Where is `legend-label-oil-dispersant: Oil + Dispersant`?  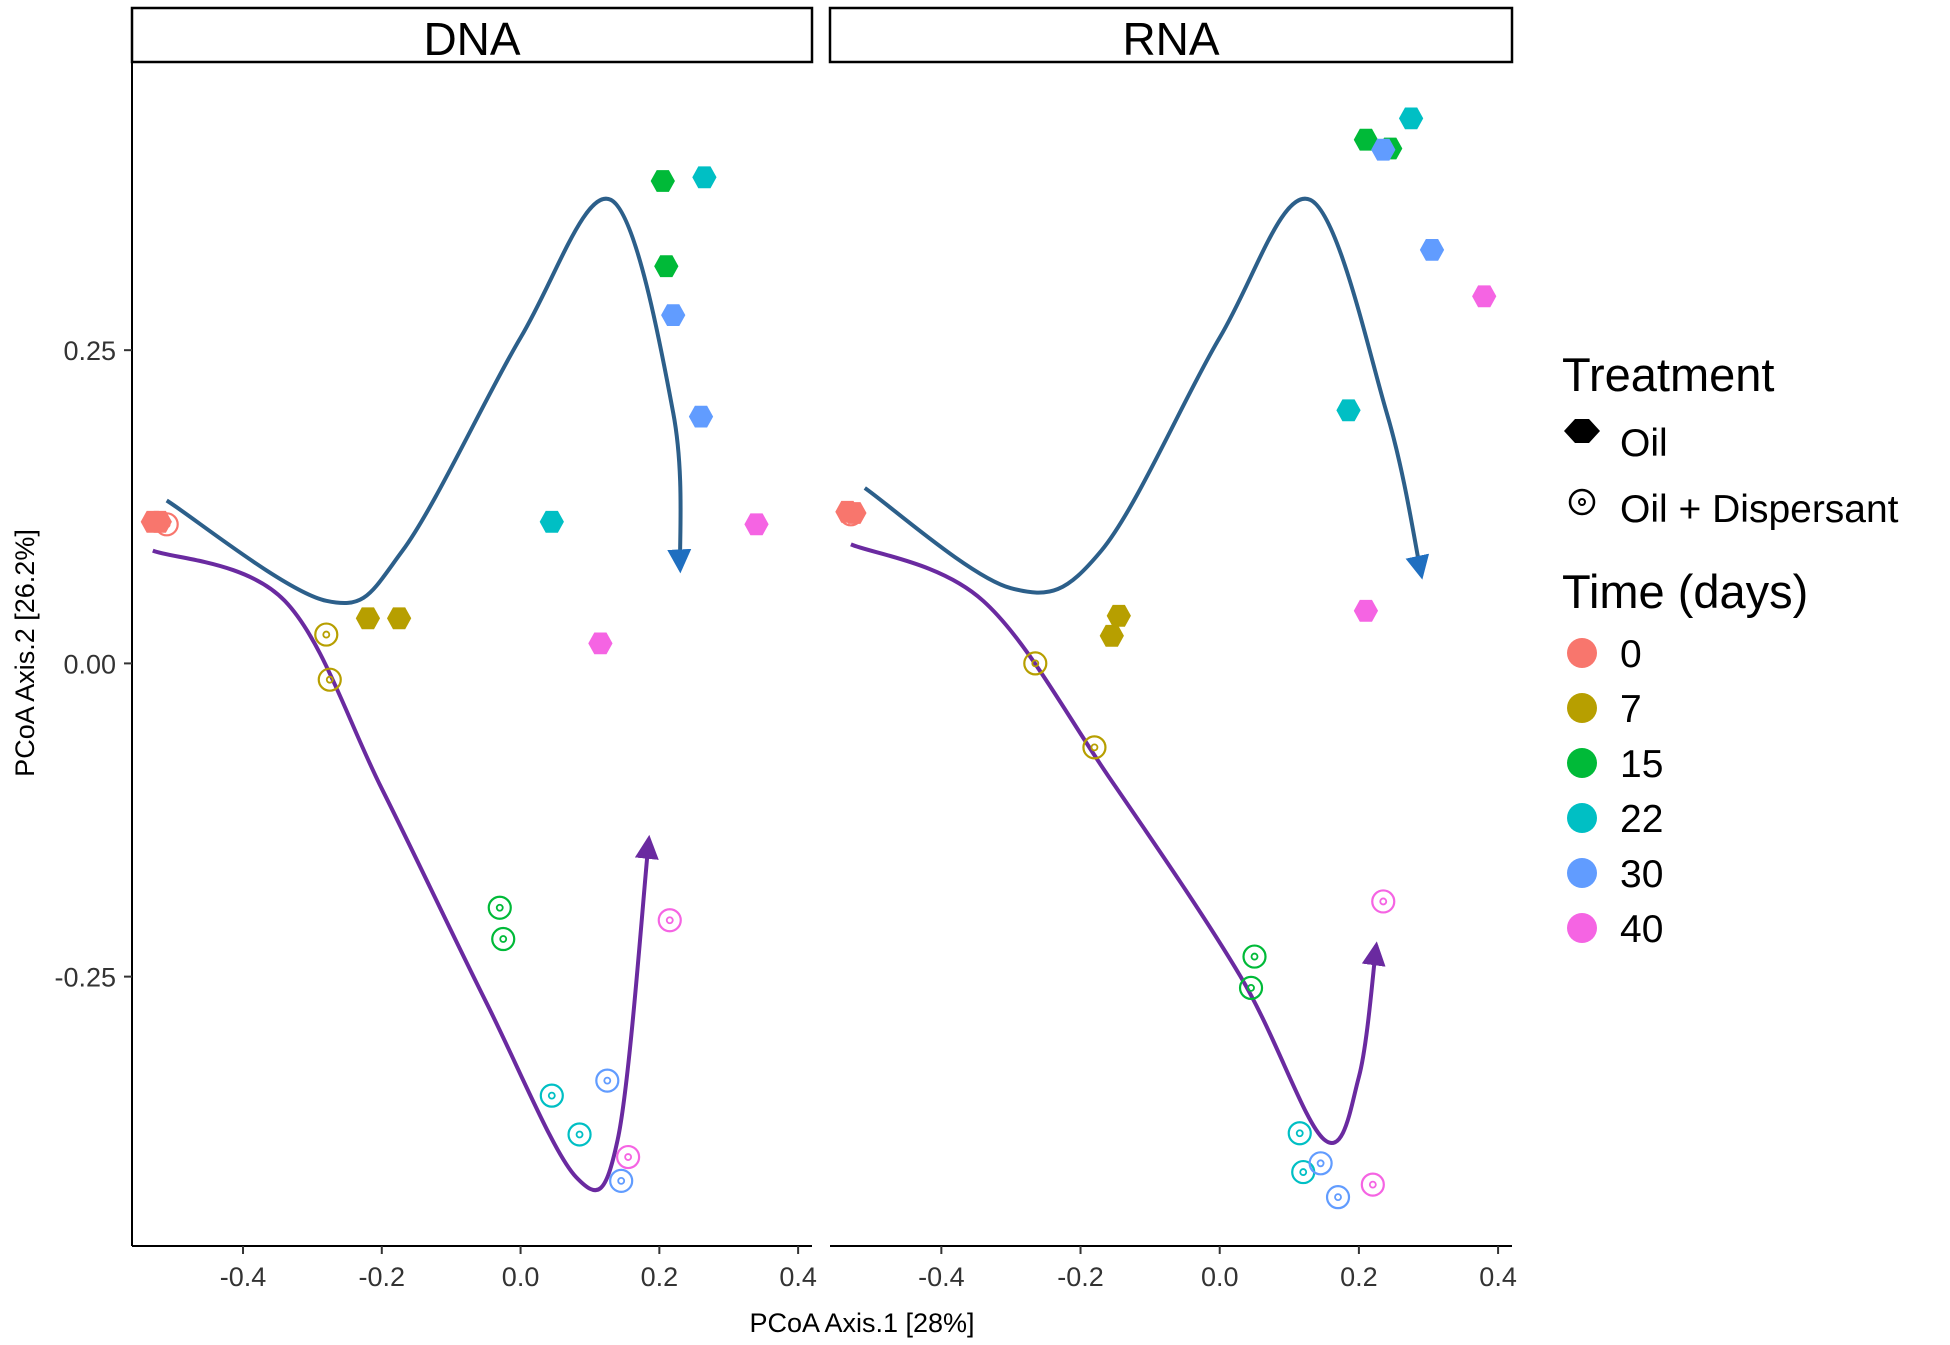
legend-label-oil-dispersant: Oil + Dispersant is located at coordinates (1759, 509).